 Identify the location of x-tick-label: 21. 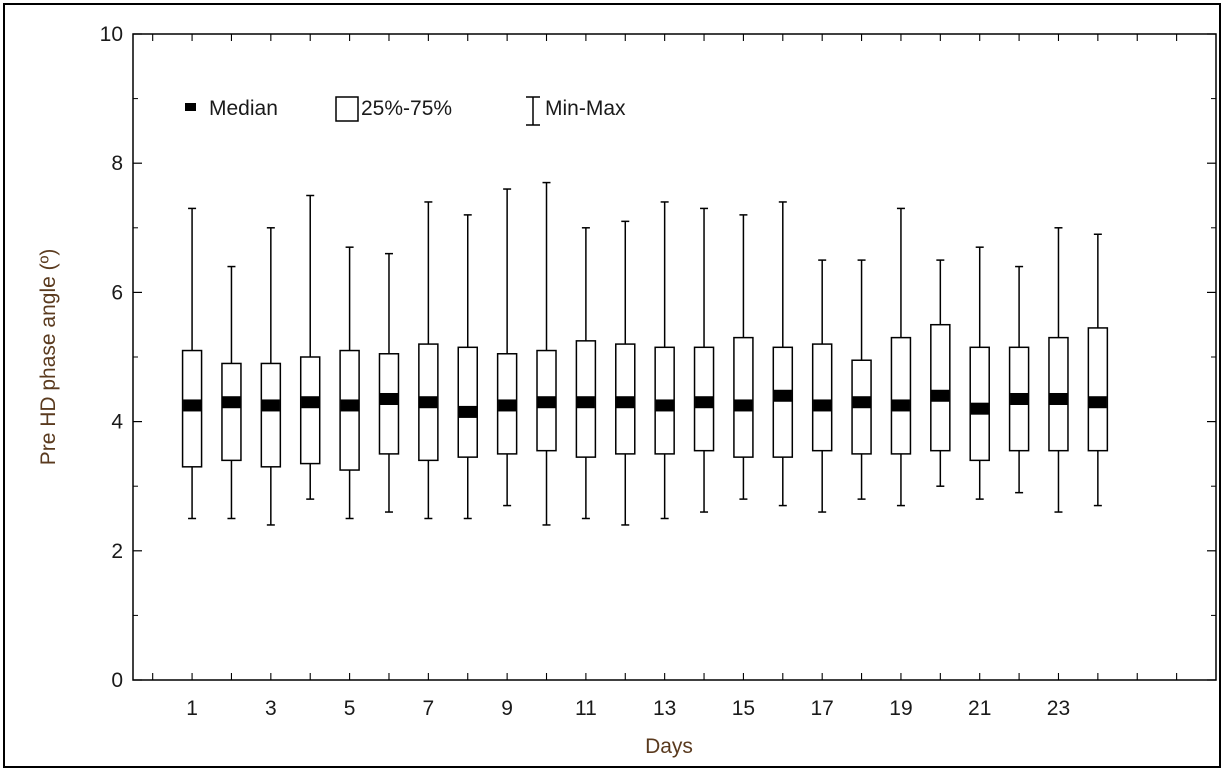
(979, 708).